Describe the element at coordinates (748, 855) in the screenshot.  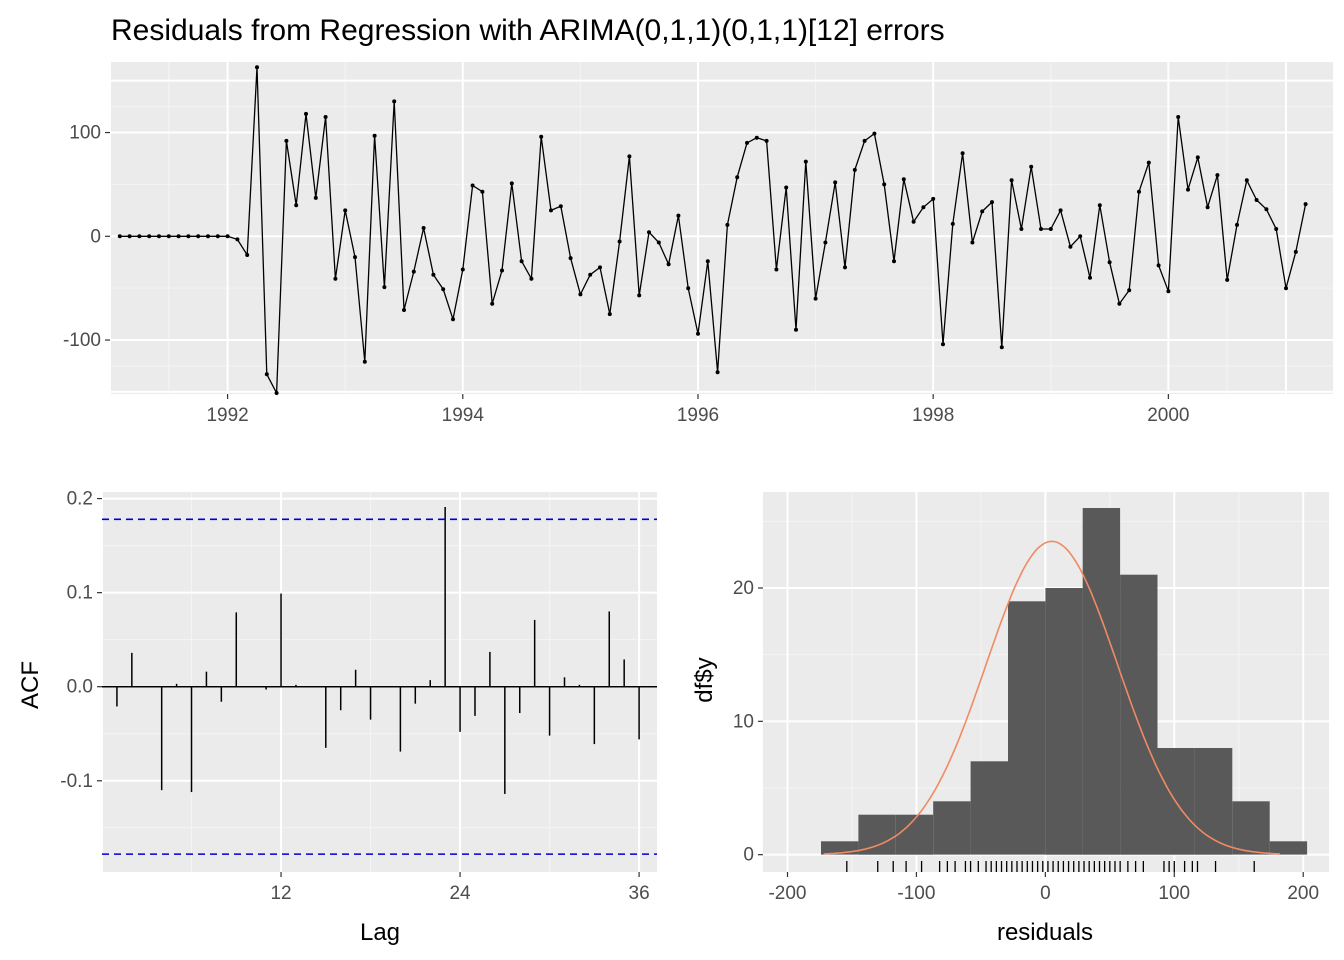
I see `hist-y-tick-label: 0` at that location.